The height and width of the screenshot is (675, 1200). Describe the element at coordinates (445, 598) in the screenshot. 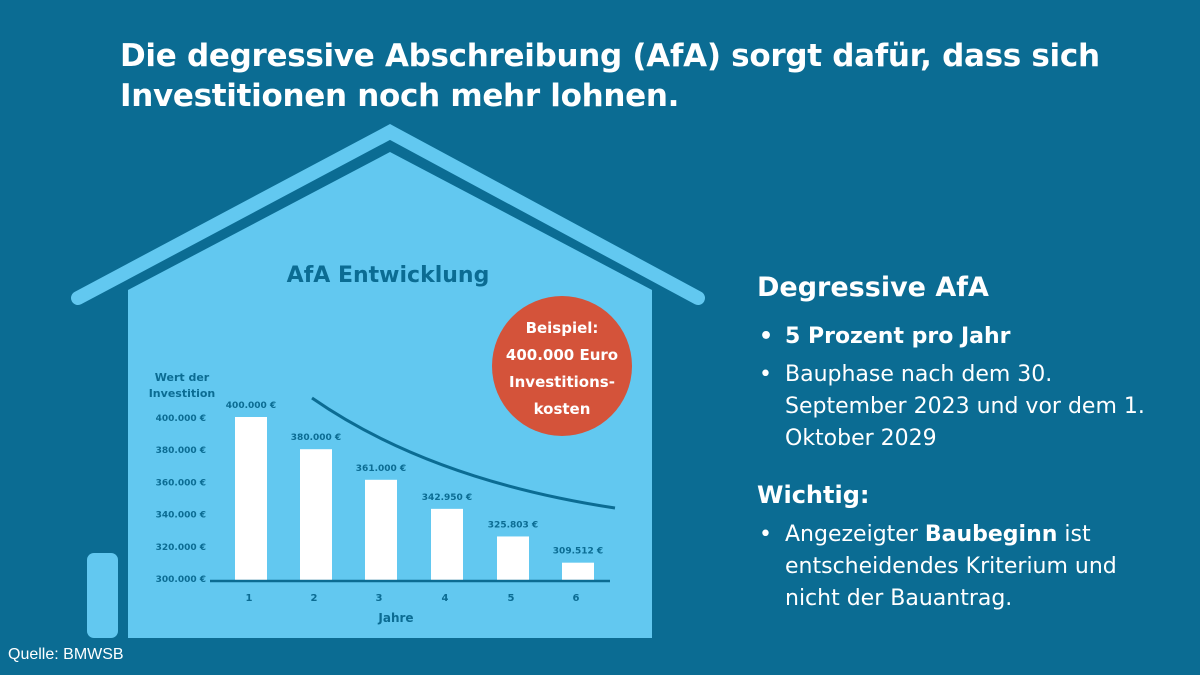

I see `x-tick-label: 4` at that location.